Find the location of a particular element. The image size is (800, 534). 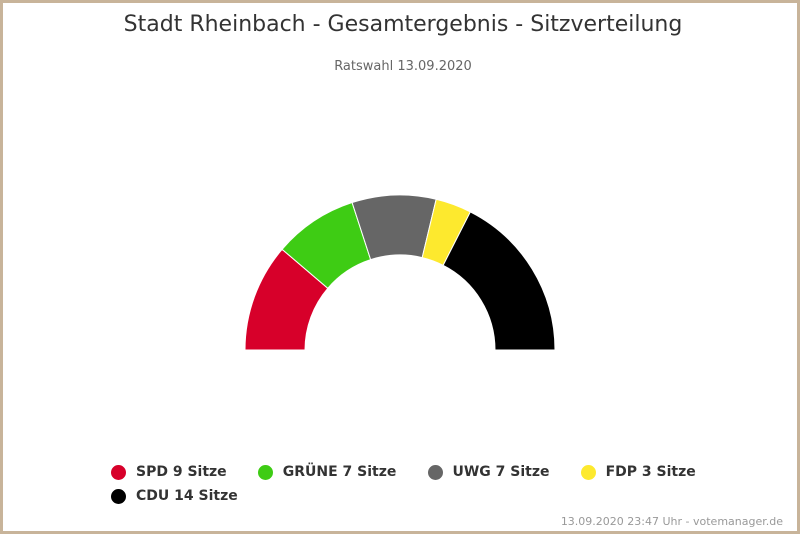

legend-marker-uwg is located at coordinates (435, 472).